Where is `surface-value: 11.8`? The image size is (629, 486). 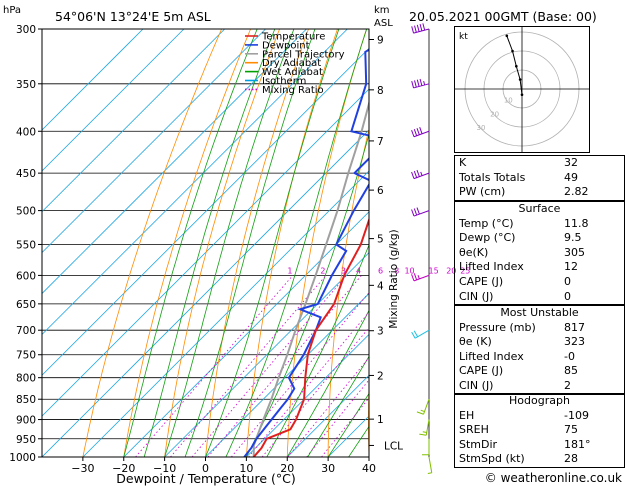 surface-value: 11.8 is located at coordinates (576, 223).